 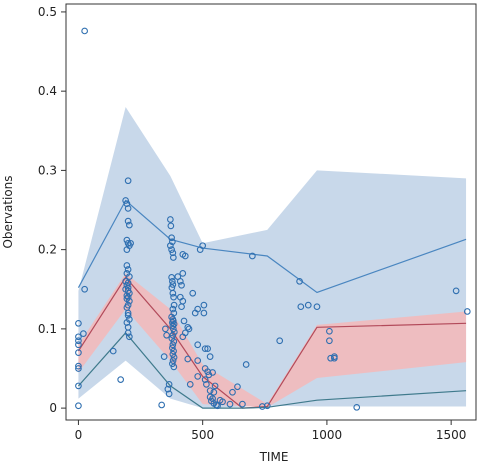 I want to click on y-tick-label: 0.2, so click(x=47, y=250).